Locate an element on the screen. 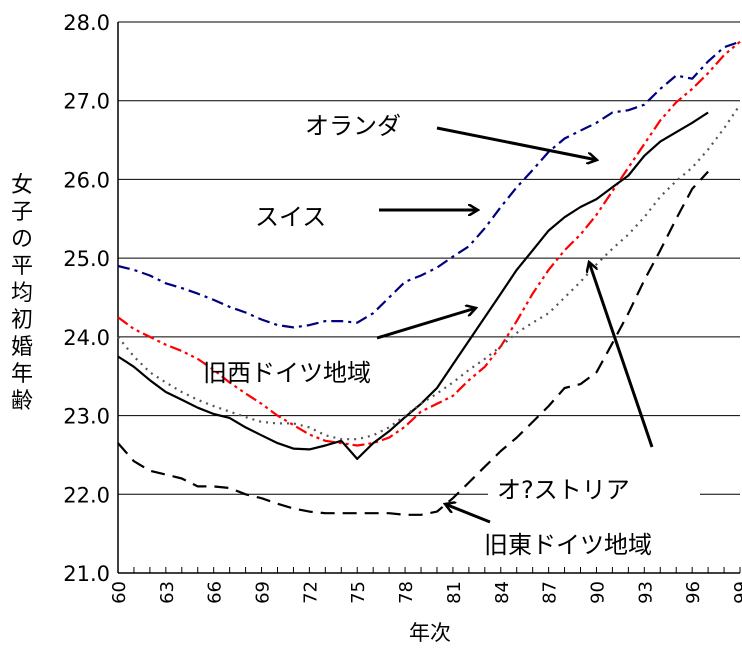  y-axis-label-char: 年 is located at coordinates (22, 374).